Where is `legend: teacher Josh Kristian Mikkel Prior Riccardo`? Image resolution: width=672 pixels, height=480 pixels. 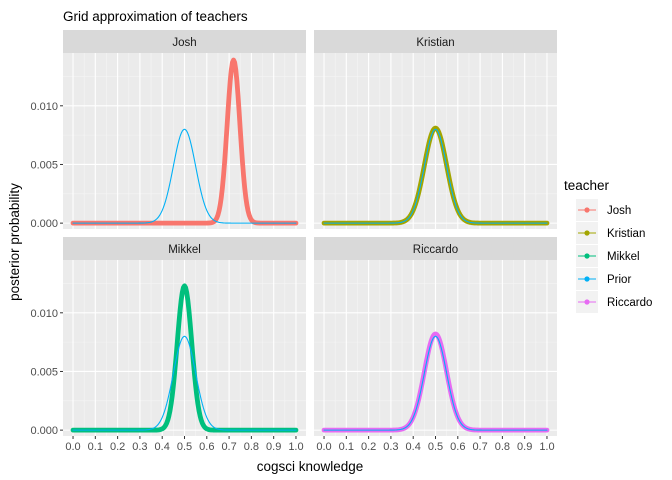 legend: teacher Josh Kristian Mikkel Prior Riccardo is located at coordinates (608, 245).